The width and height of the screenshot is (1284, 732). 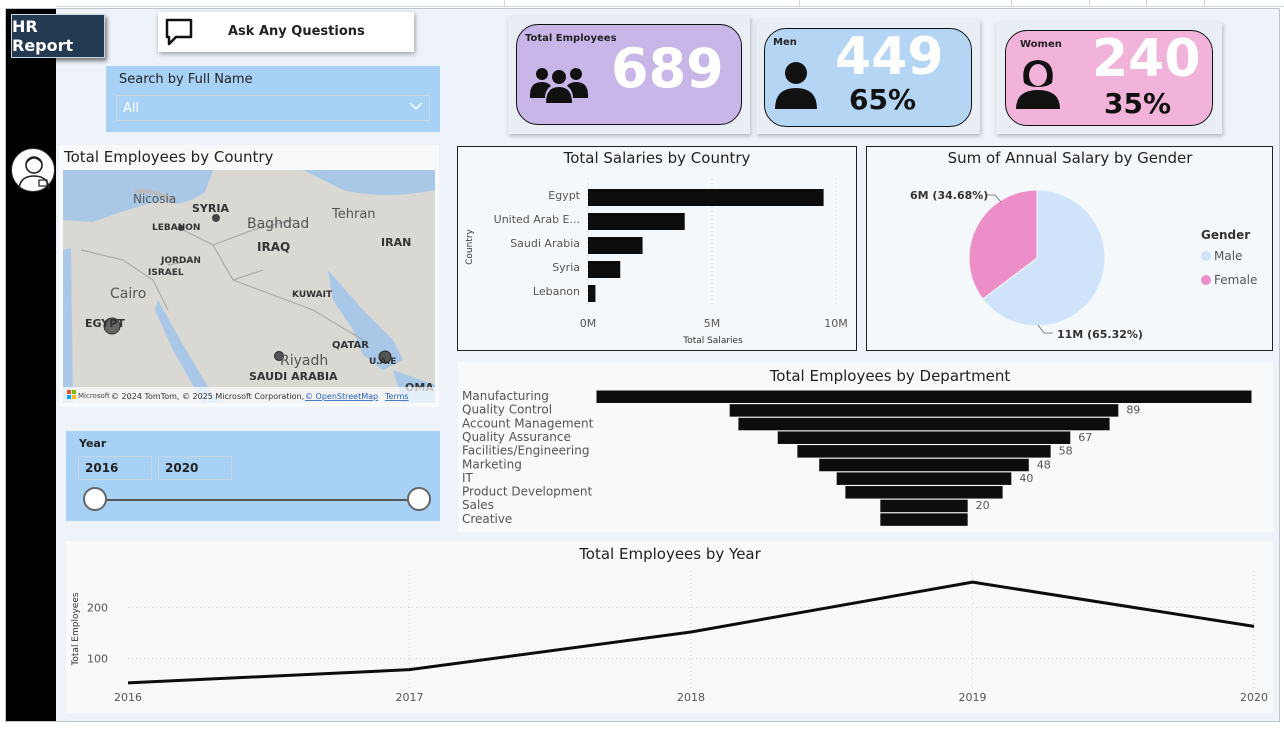 I want to click on salaries-x-axis-label: Total Salaries, so click(x=712, y=341).